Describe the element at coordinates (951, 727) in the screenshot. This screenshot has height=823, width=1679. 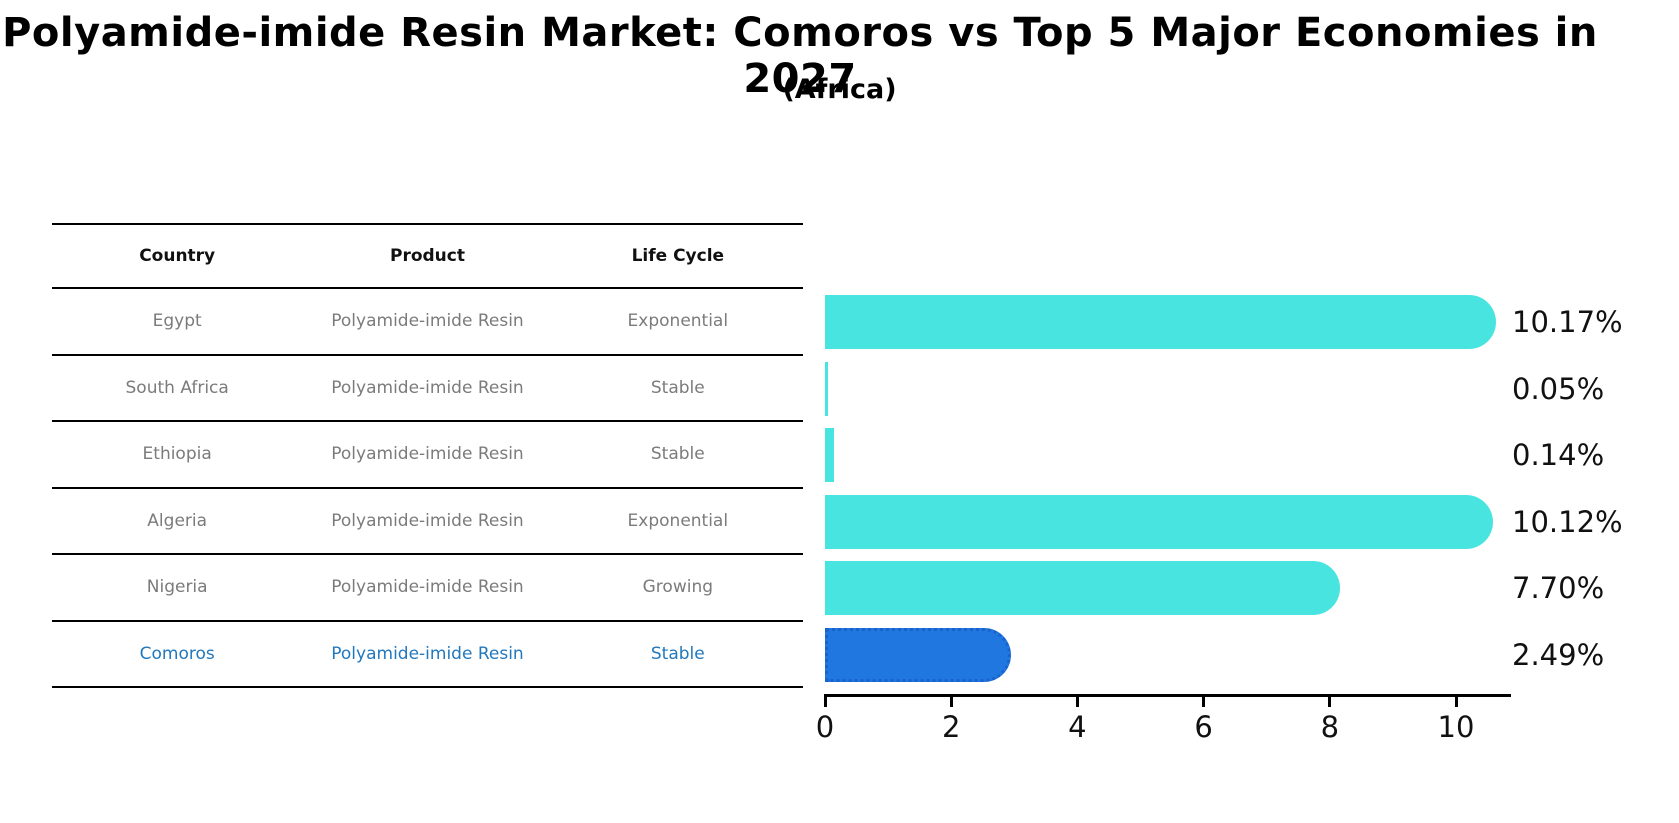
I see `x-axis-tick-label-2: 2` at that location.